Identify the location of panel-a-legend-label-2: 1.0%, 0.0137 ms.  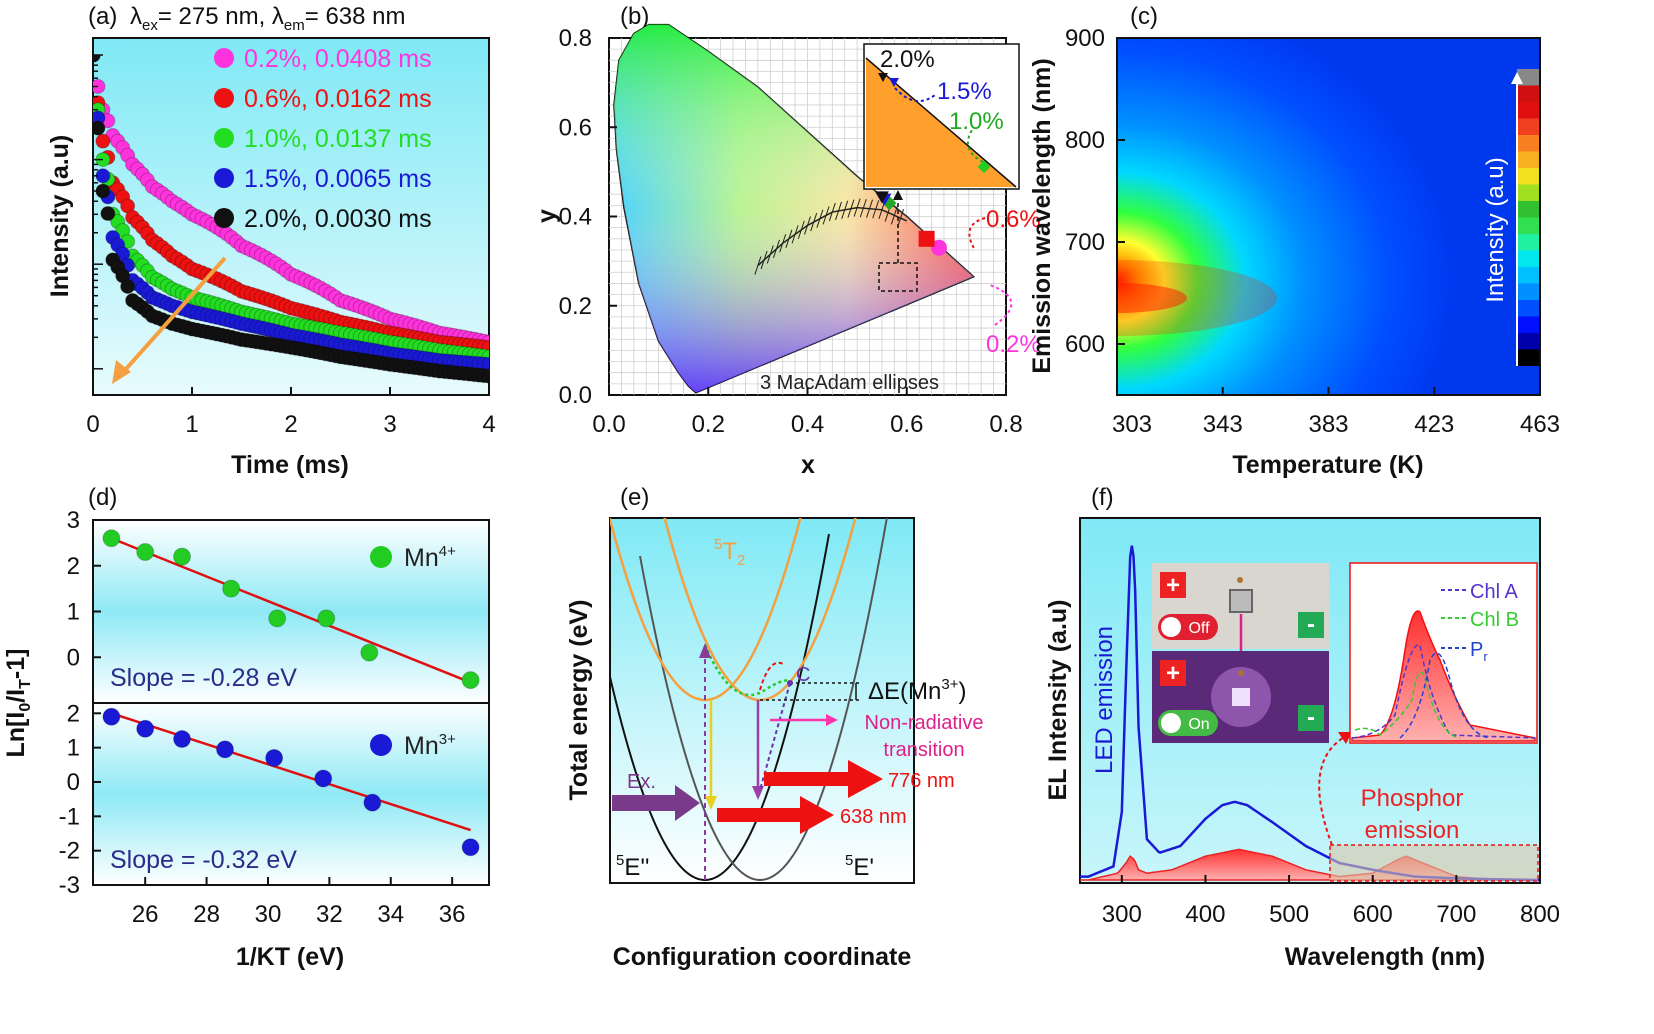
(338, 139).